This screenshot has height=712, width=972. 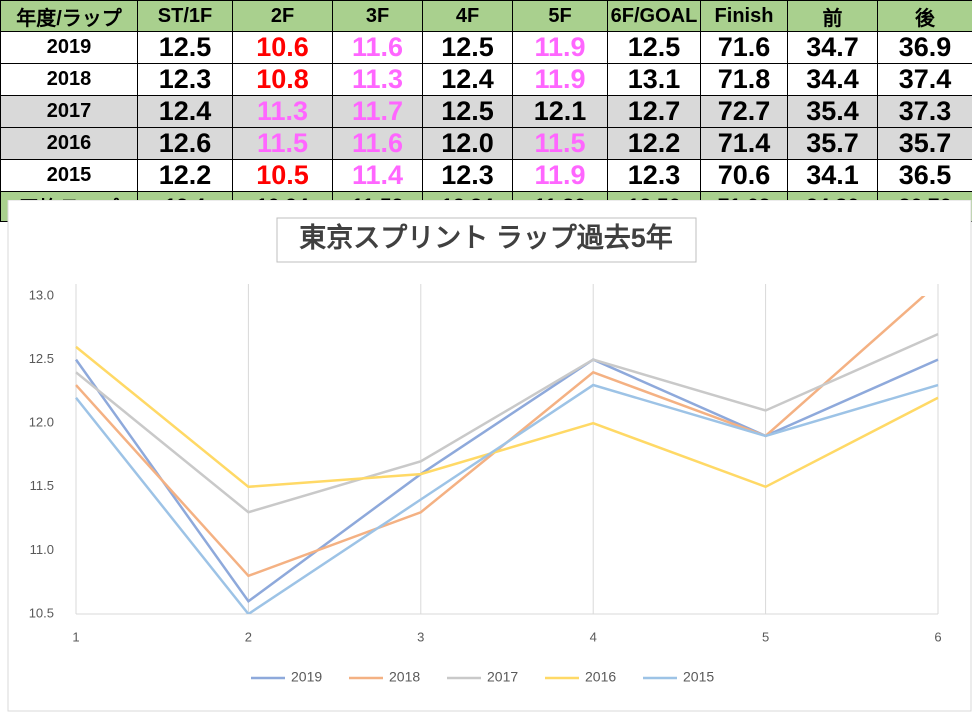 I want to click on cell: 36.9, so click(x=924, y=47).